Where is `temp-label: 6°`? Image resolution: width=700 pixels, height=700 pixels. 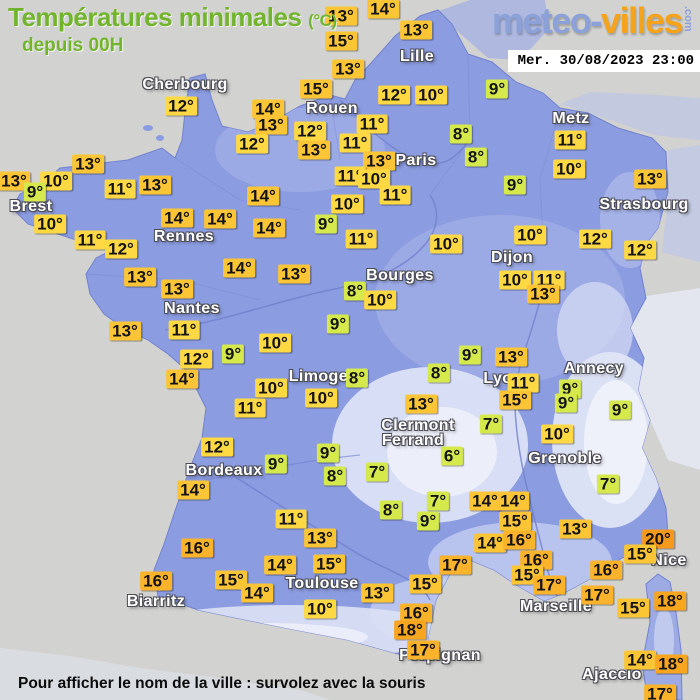 temp-label: 6° is located at coordinates (452, 456).